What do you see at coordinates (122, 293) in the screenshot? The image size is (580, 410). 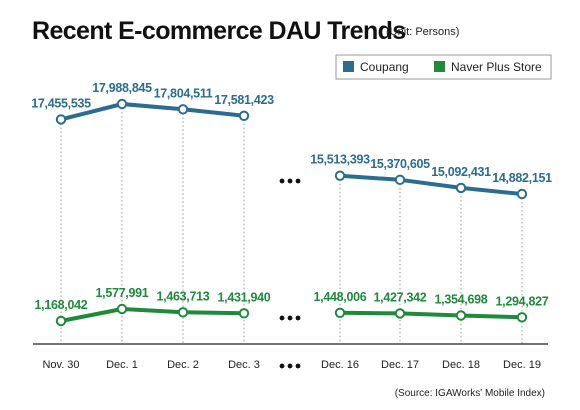 I see `naver-value-label-1: 1,577,991` at bounding box center [122, 293].